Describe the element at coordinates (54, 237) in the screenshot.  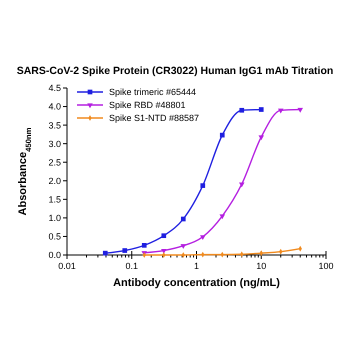
I see `y-tick-label: 0.5` at that location.